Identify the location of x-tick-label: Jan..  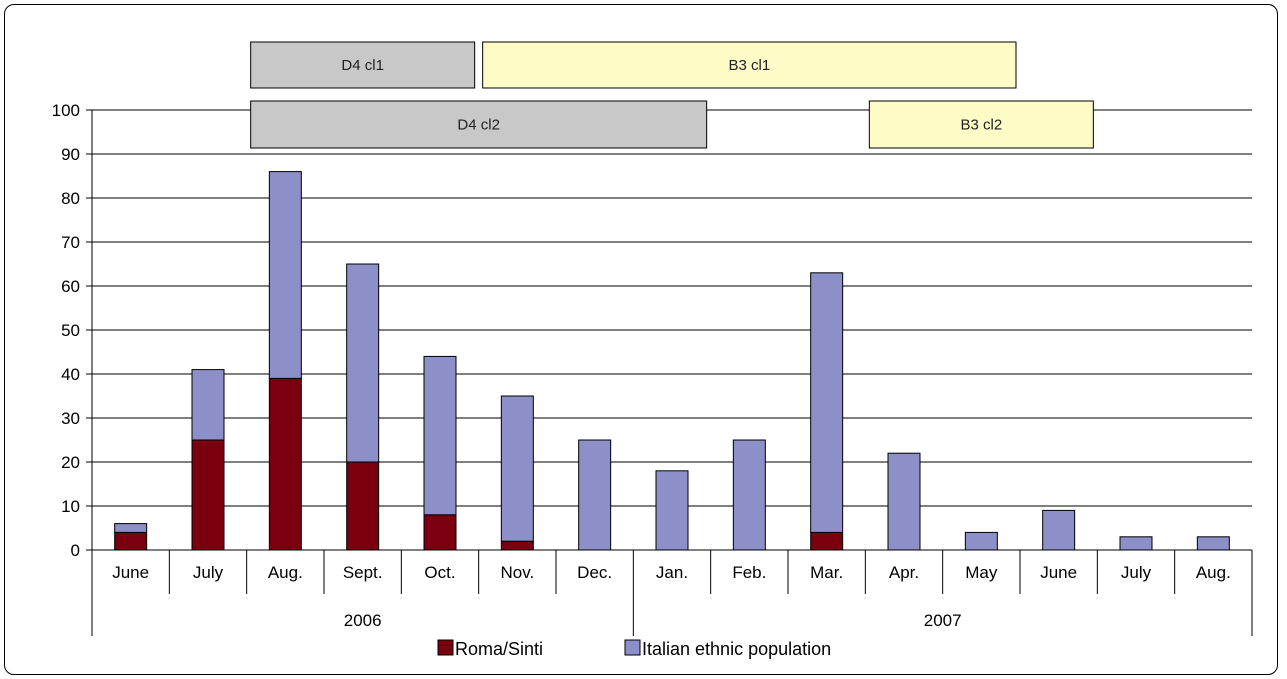
(672, 572).